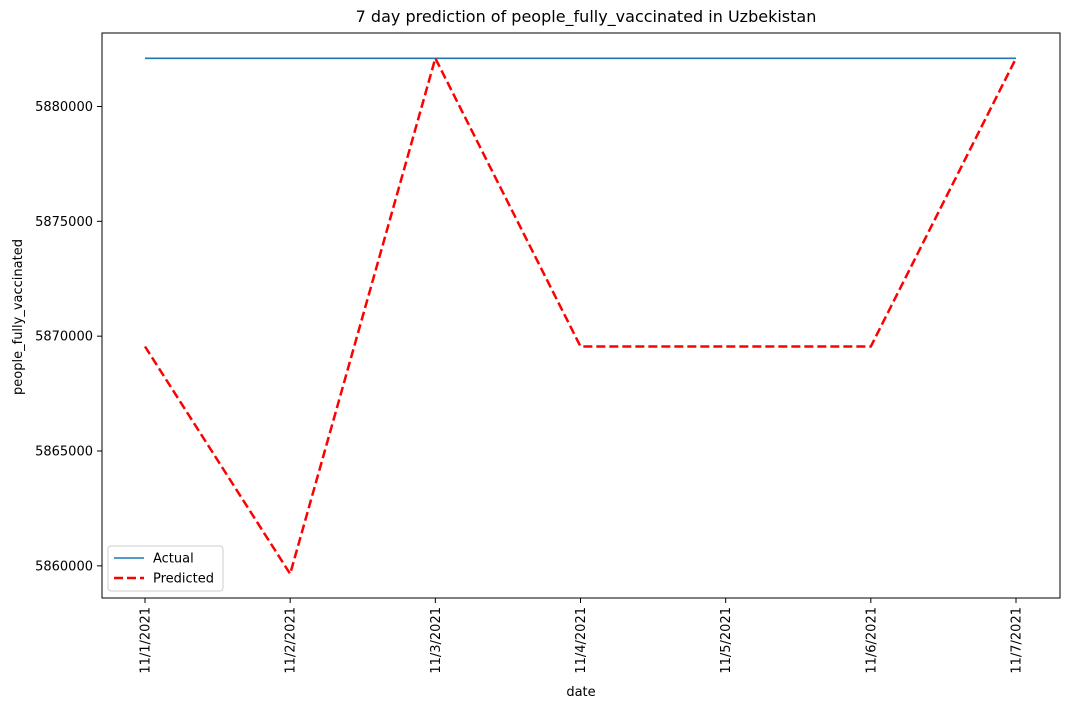 Image resolution: width=1070 pixels, height=709 pixels. I want to click on y-tick-label: 5870000, so click(64, 337).